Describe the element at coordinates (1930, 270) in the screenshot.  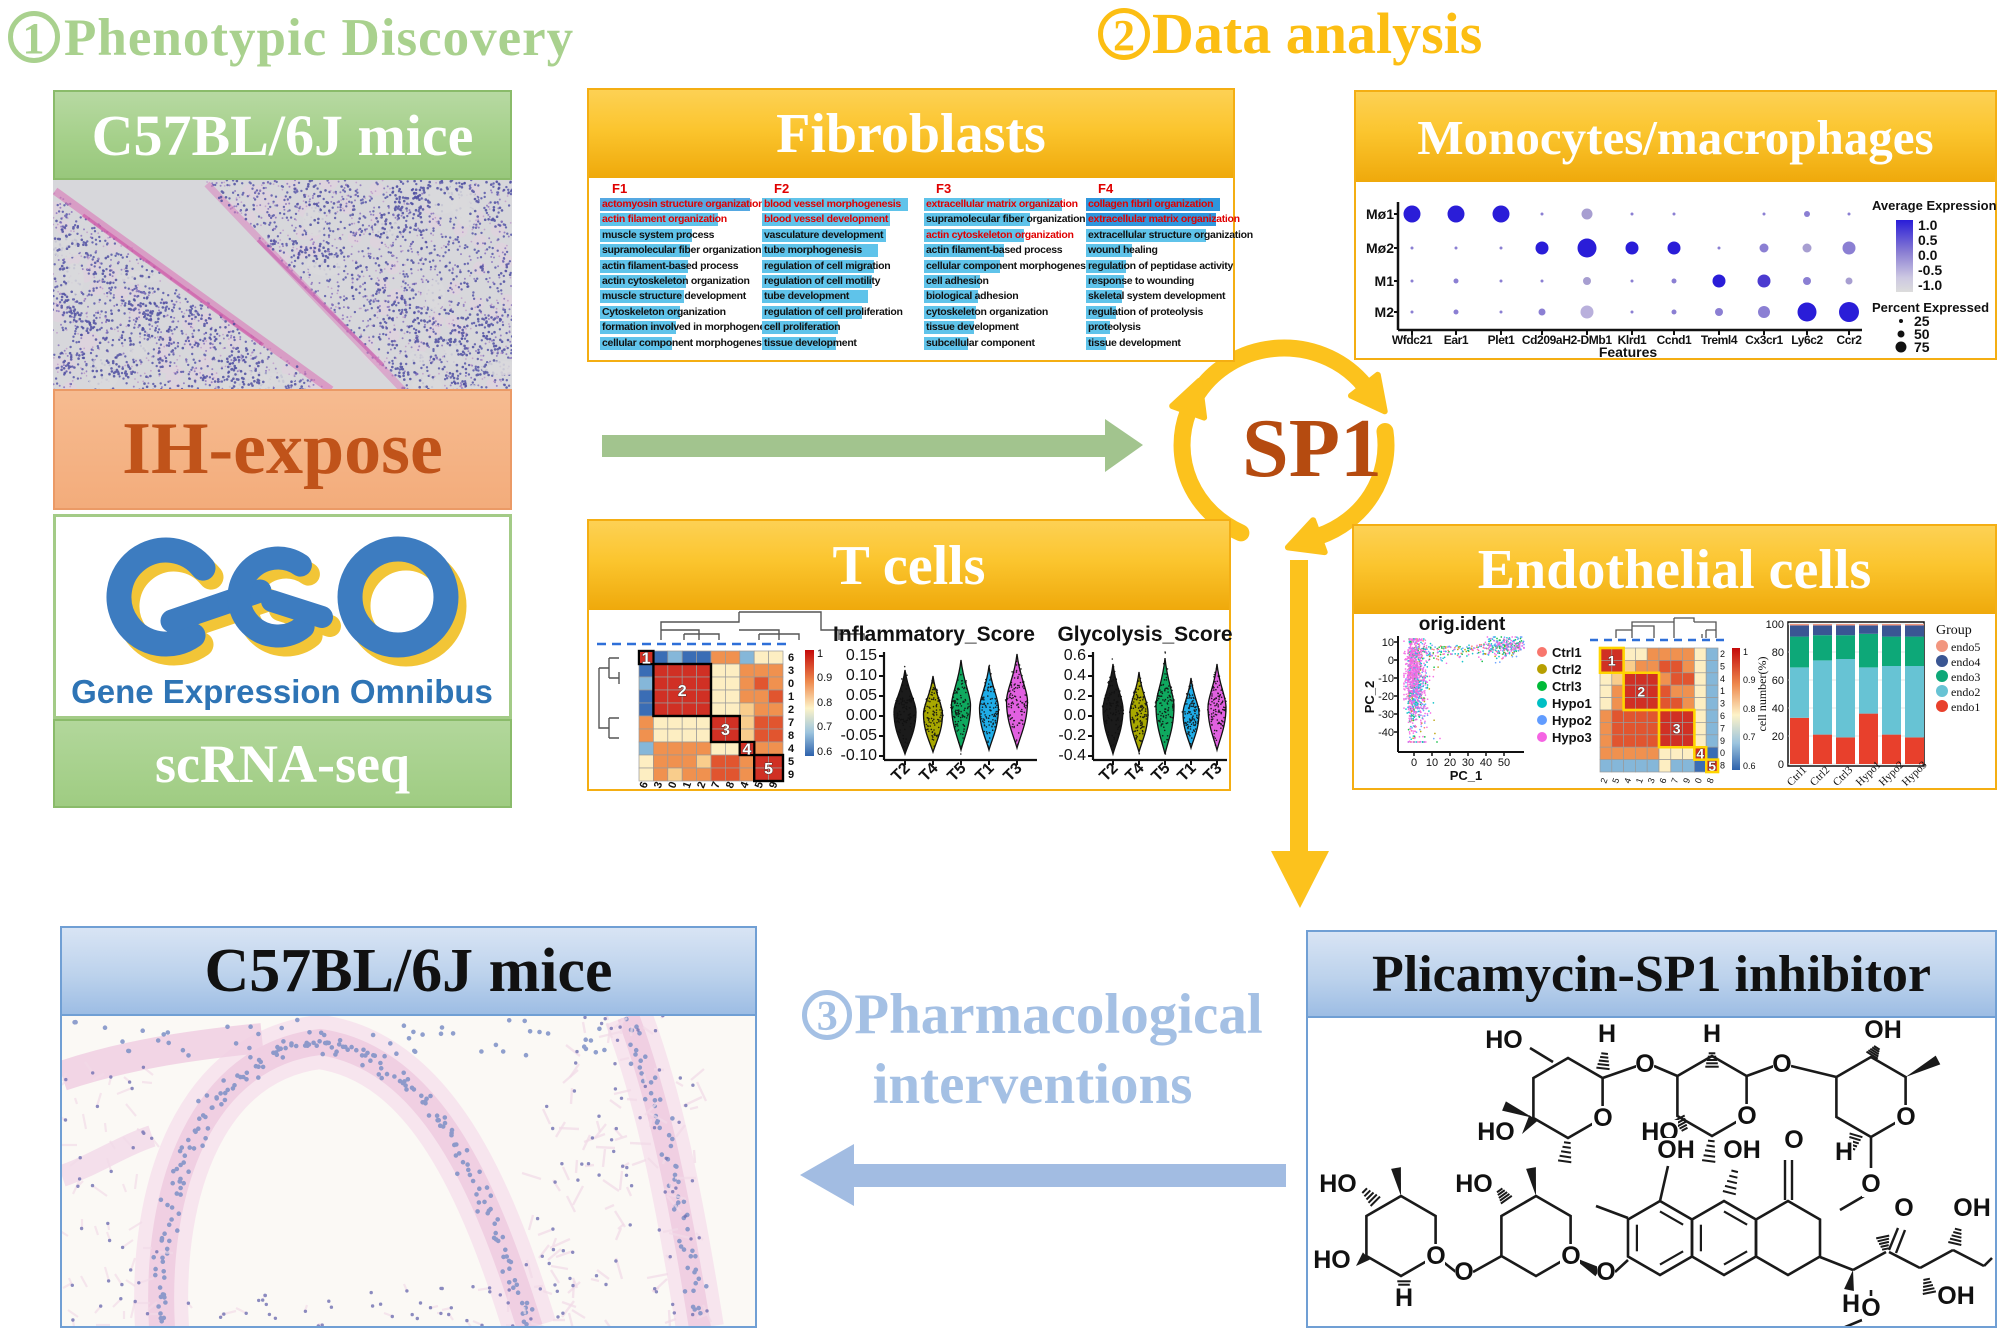
I see `svg-text: -0.5` at that location.